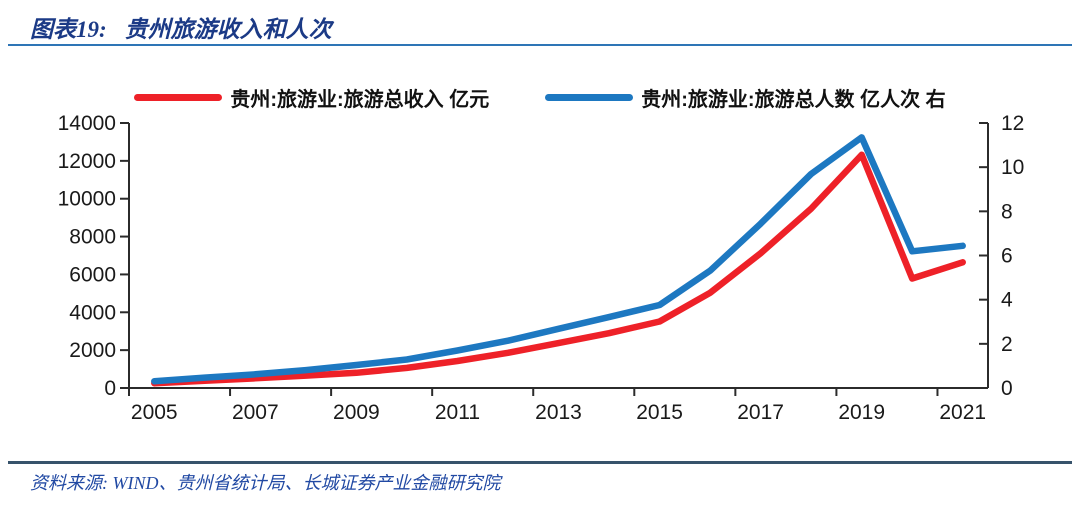 The height and width of the screenshot is (510, 1080). What do you see at coordinates (87, 123) in the screenshot?
I see `left-axis-tick-label: 14000` at bounding box center [87, 123].